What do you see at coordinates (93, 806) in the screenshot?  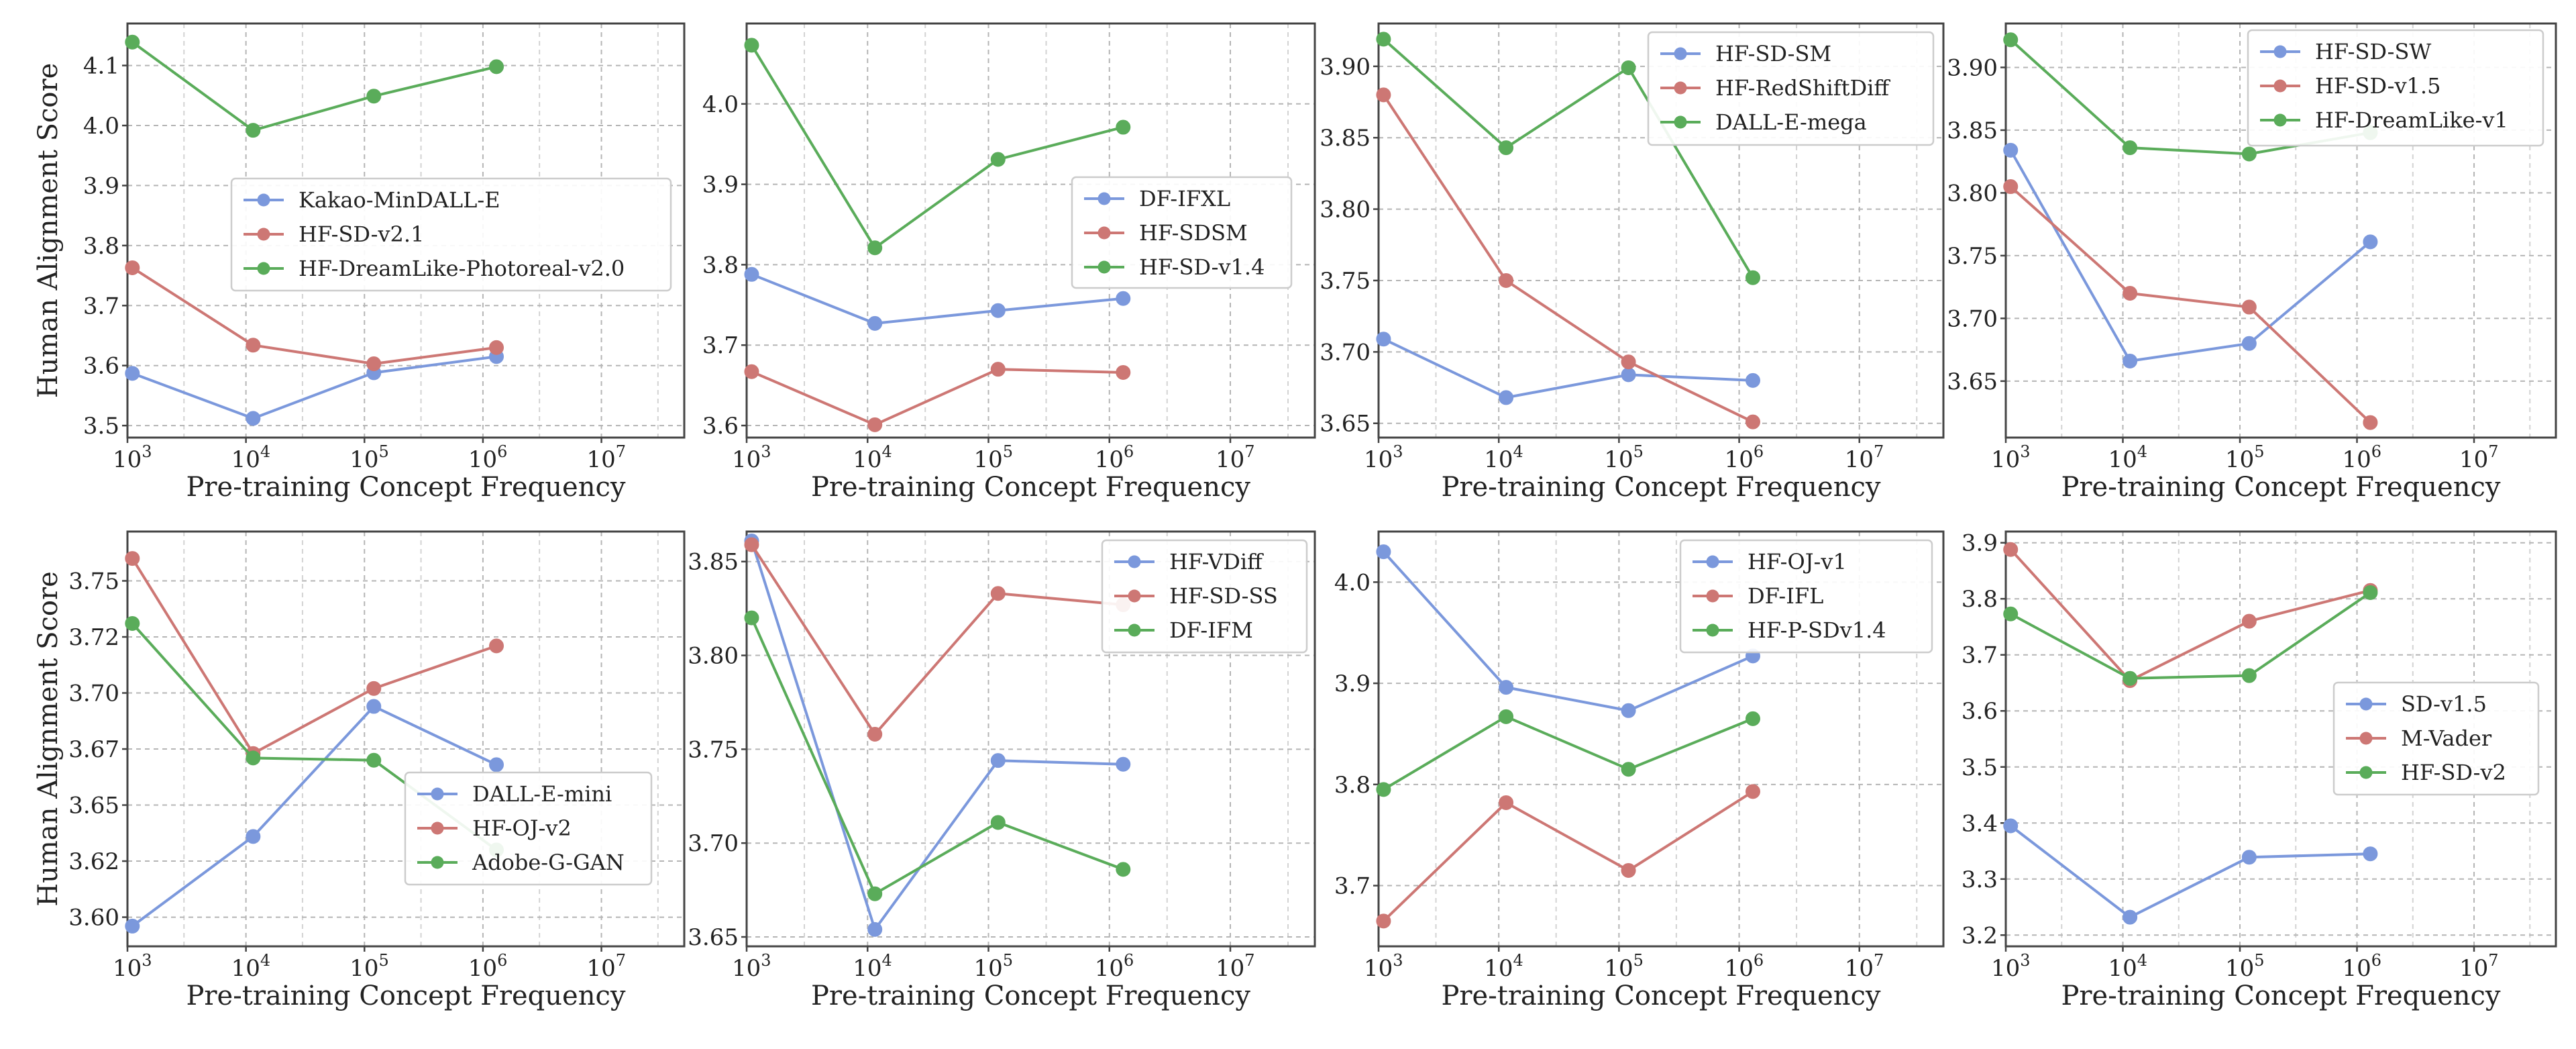 I see `y-tick-label: 3.65` at bounding box center [93, 806].